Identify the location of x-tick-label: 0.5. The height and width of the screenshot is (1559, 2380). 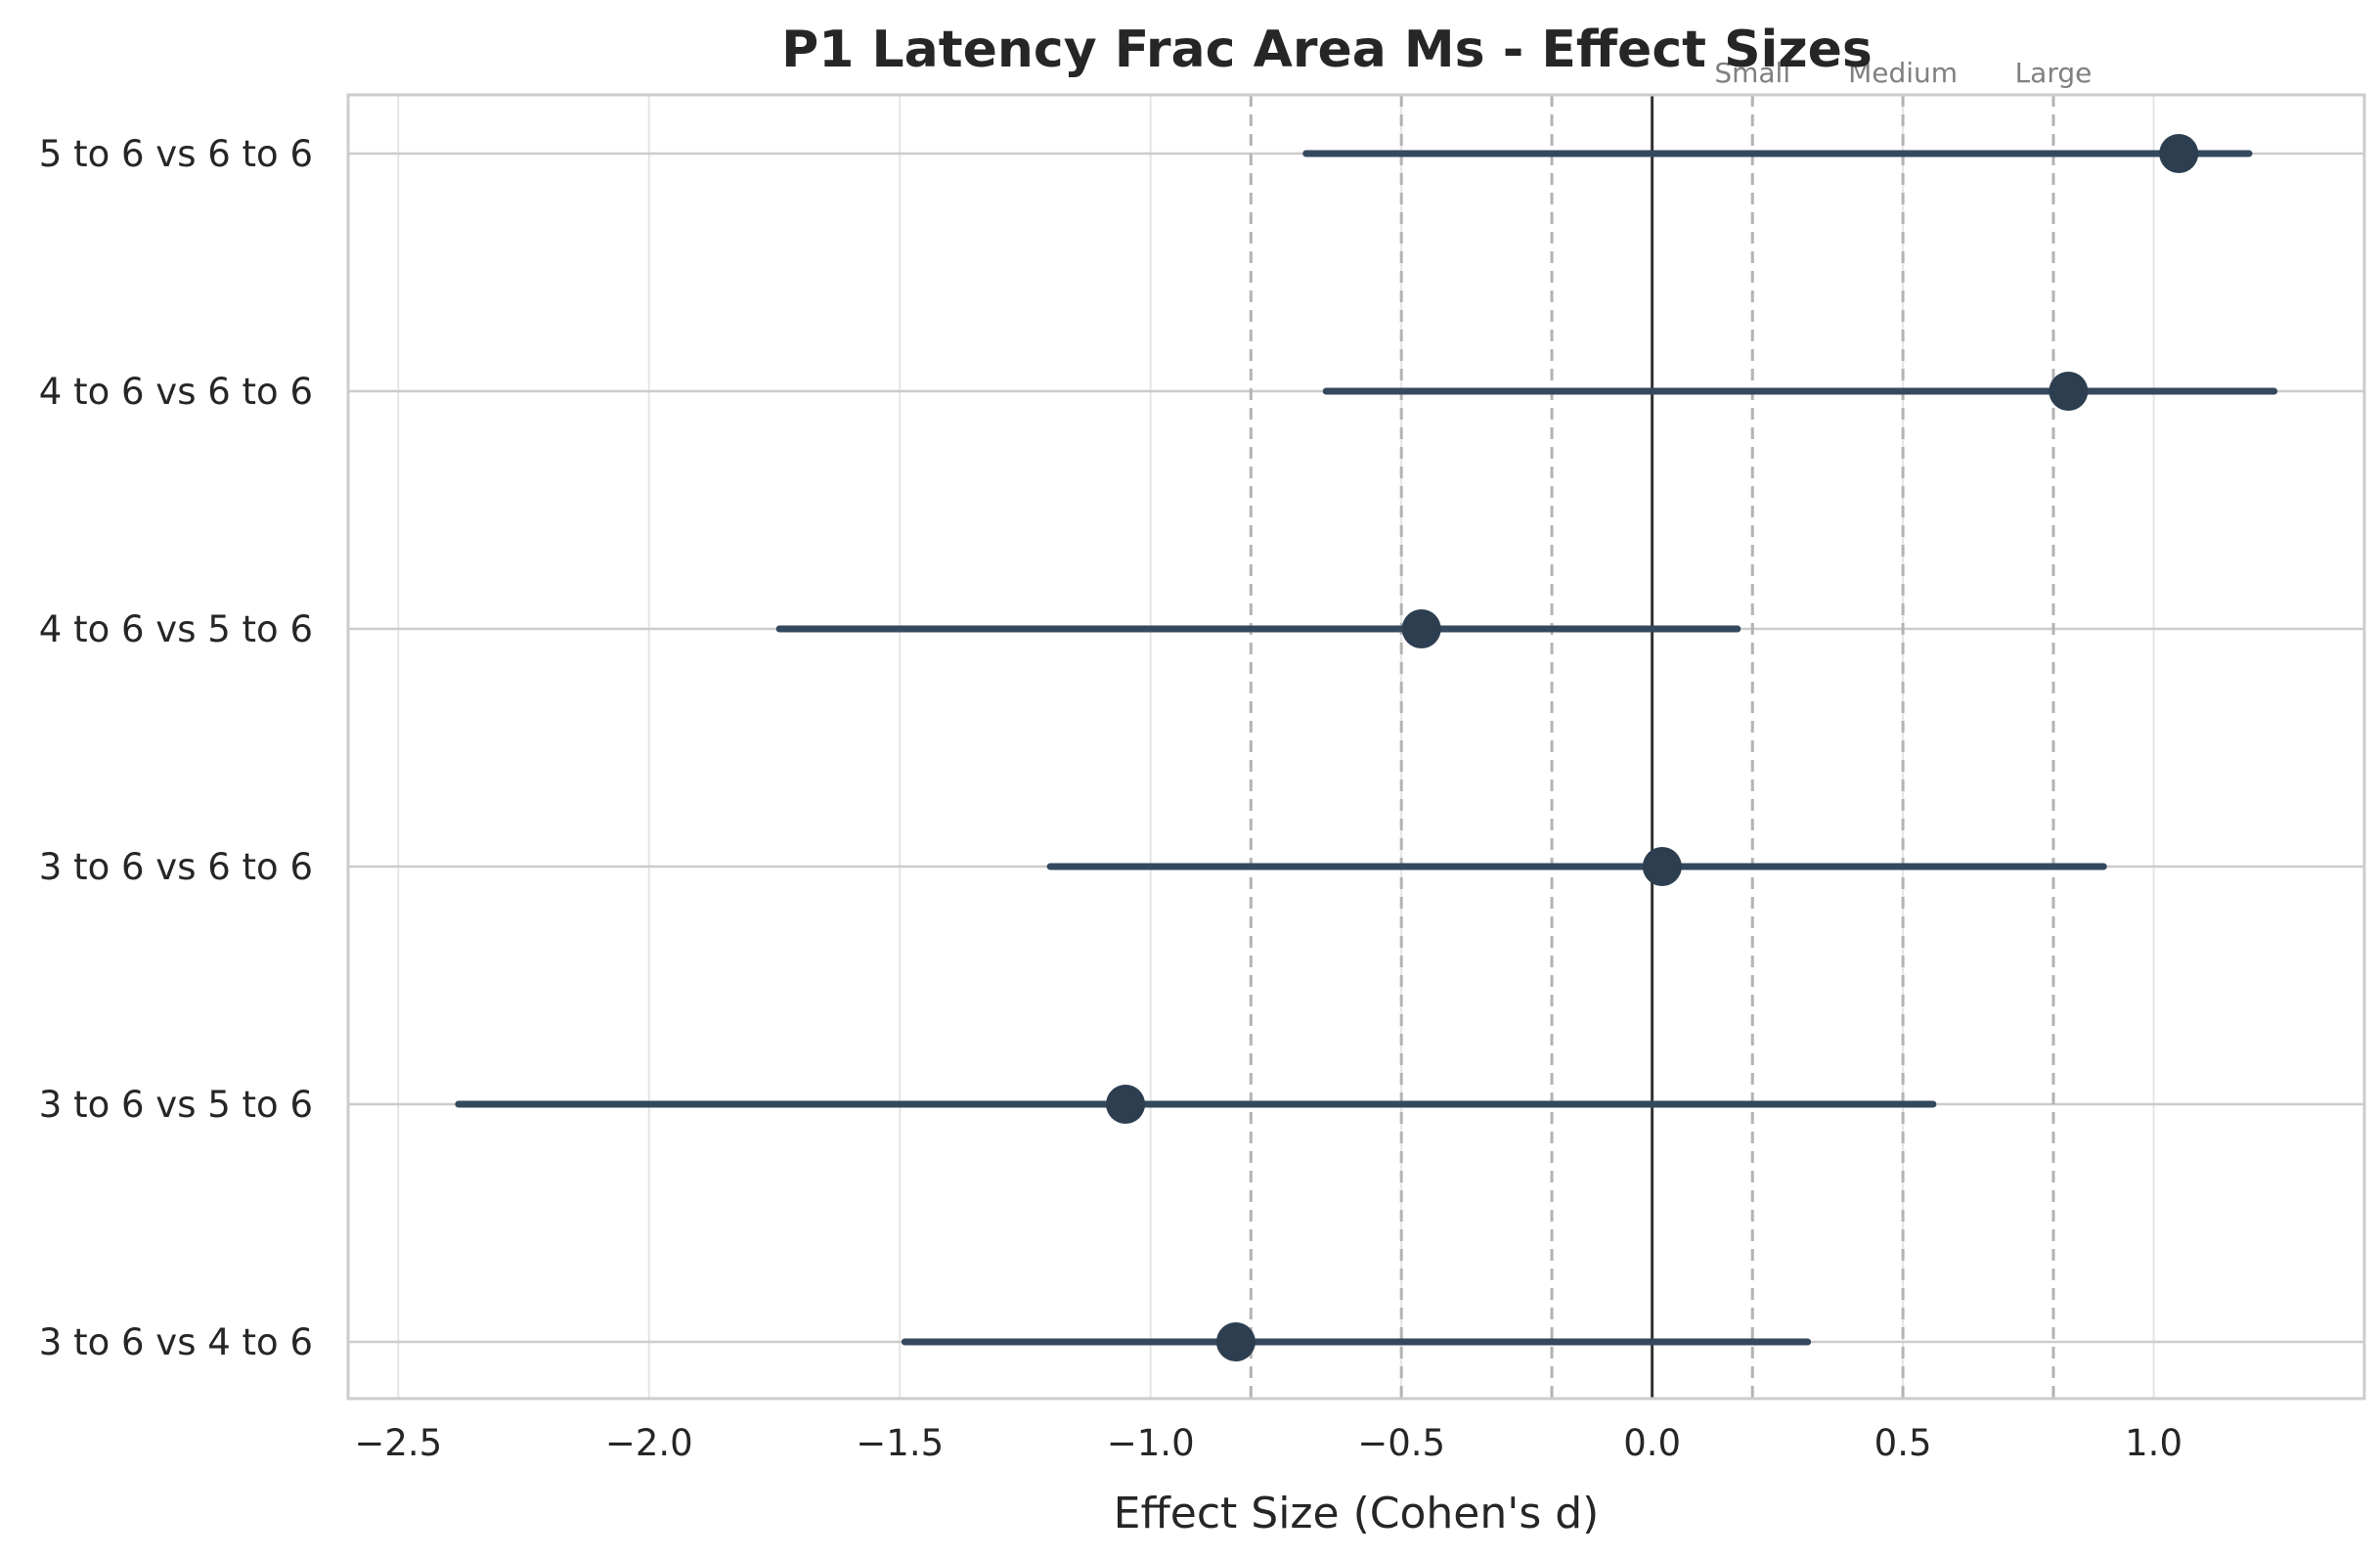
(1903, 1443).